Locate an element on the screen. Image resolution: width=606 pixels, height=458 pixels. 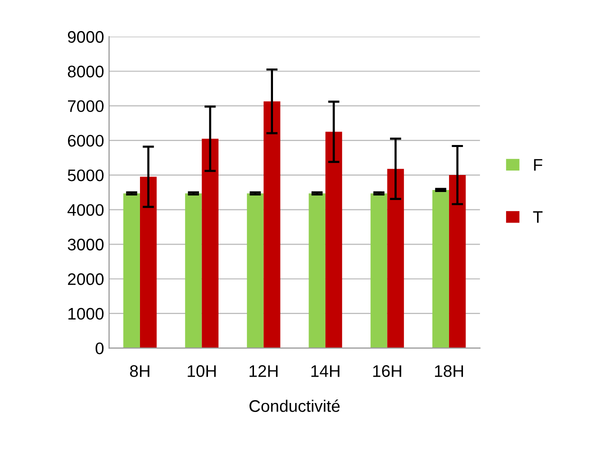
y-tick-label: 5000 is located at coordinates (86, 175).